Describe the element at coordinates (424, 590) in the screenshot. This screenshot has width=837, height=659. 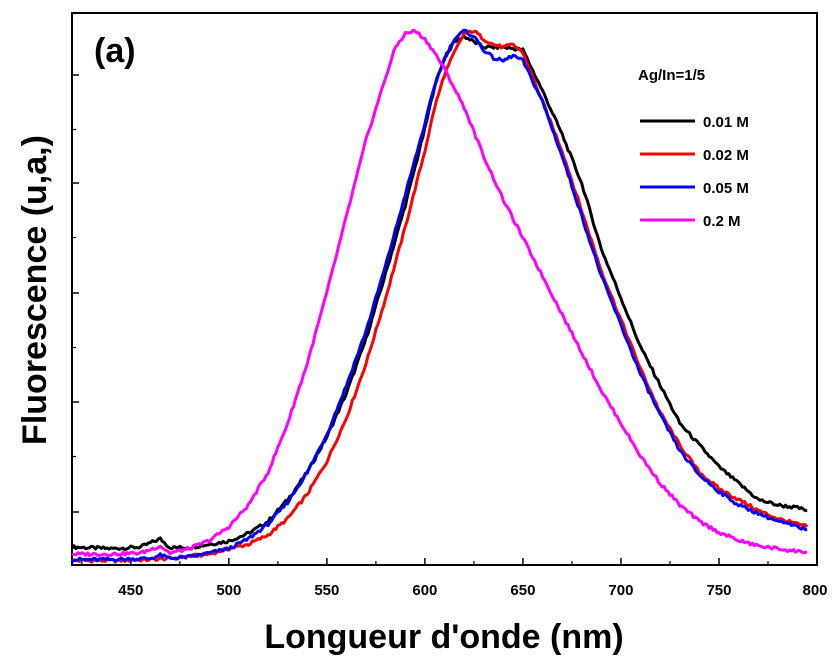
I see `x-tick-label: 600` at that location.